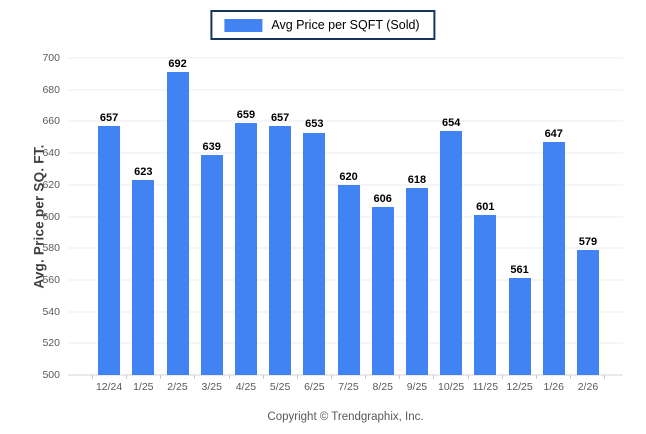  Describe the element at coordinates (246, 387) in the screenshot. I see `x-tick-label: 4/25` at that location.